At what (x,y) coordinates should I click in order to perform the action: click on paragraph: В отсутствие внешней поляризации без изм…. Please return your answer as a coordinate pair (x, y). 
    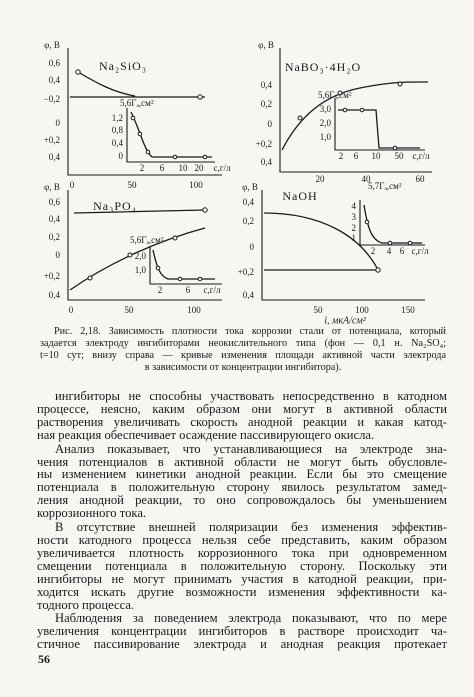
    Looking at the image, I should click on (242, 566).